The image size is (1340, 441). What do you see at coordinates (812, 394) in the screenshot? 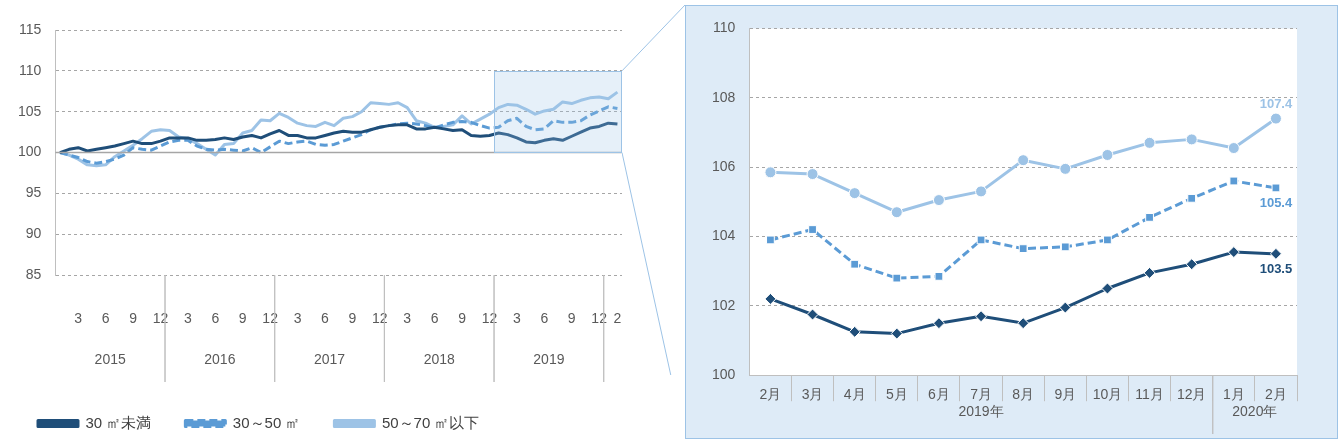
I see `x-tick-label: 3月` at bounding box center [812, 394].